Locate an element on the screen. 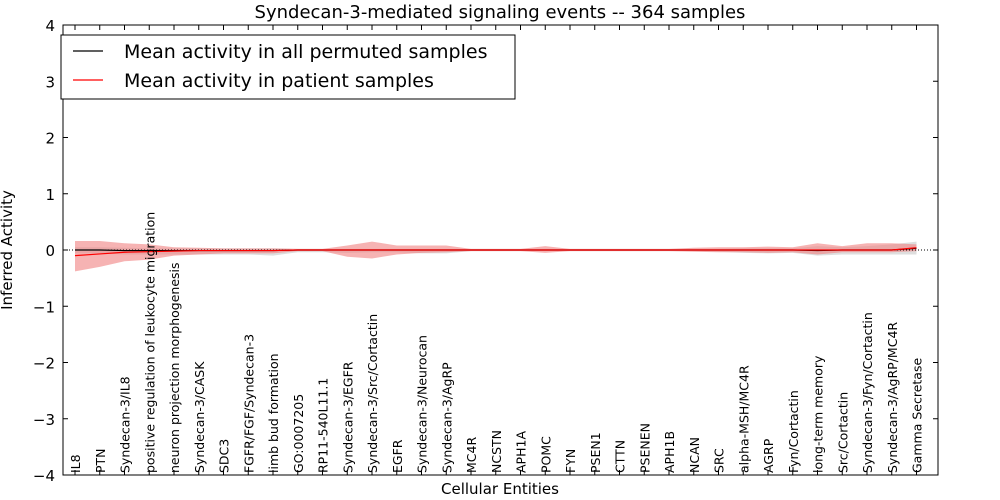 The width and height of the screenshot is (1000, 500). y-tick-label: −4 is located at coordinates (44, 476).